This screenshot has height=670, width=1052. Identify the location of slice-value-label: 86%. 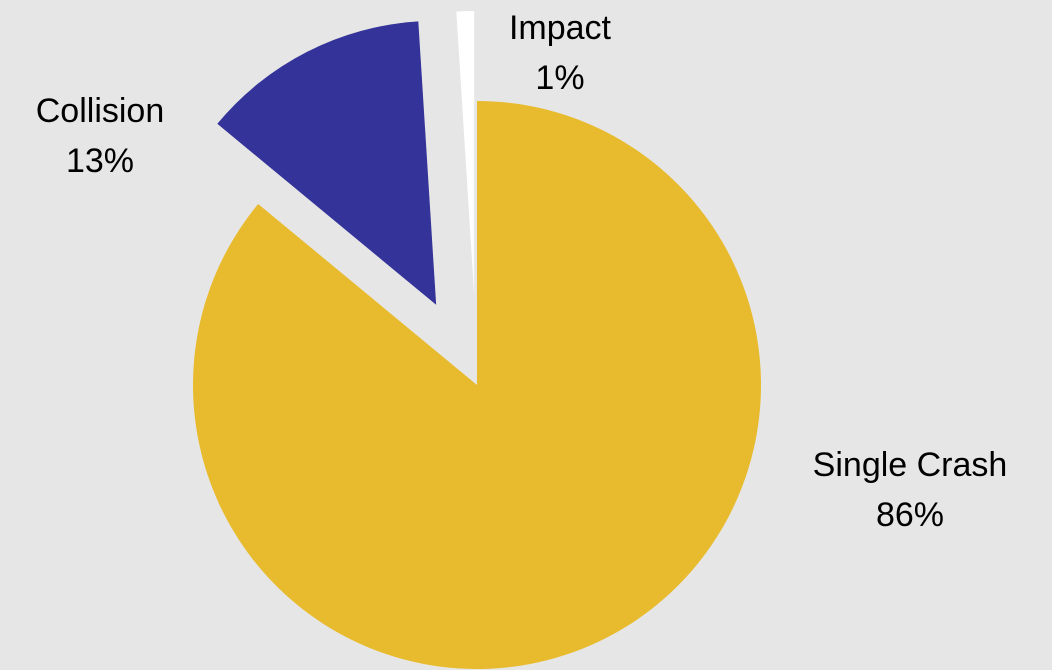
(910, 515).